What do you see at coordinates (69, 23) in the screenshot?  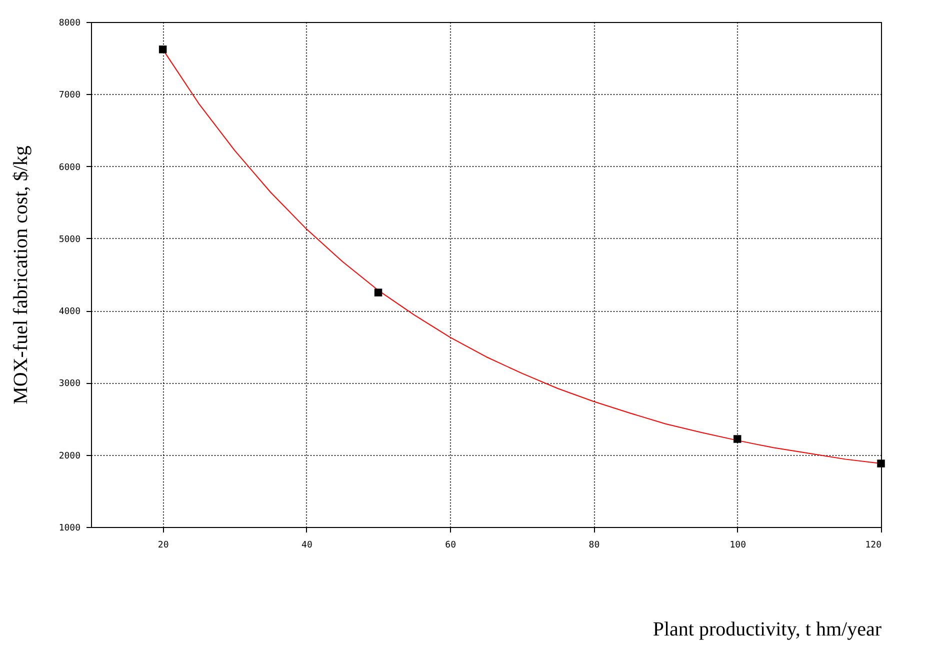 I see `y-tick-label: 8000` at bounding box center [69, 23].